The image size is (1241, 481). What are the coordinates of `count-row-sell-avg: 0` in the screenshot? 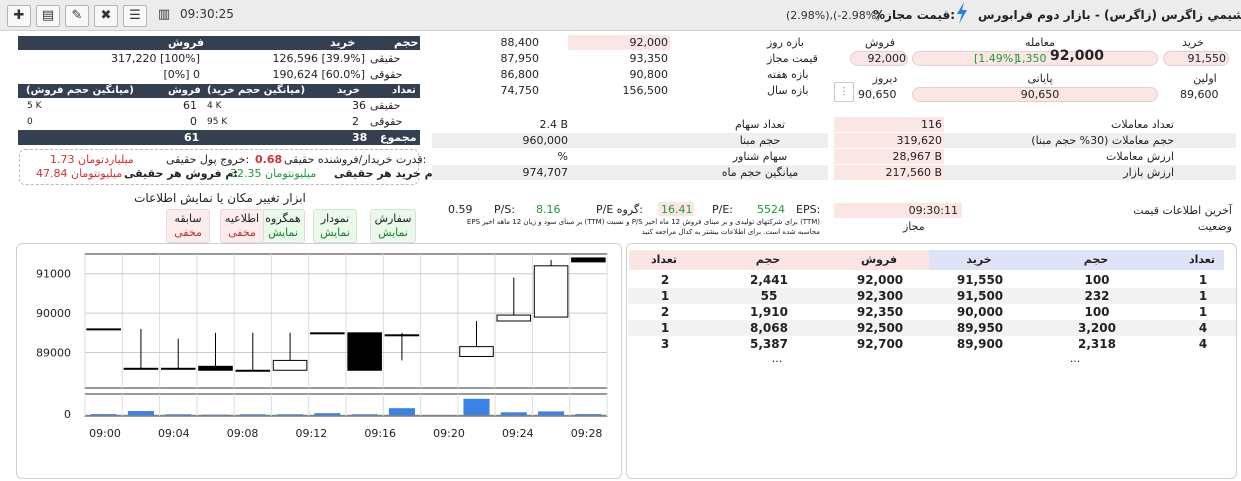 It's located at (30, 122).